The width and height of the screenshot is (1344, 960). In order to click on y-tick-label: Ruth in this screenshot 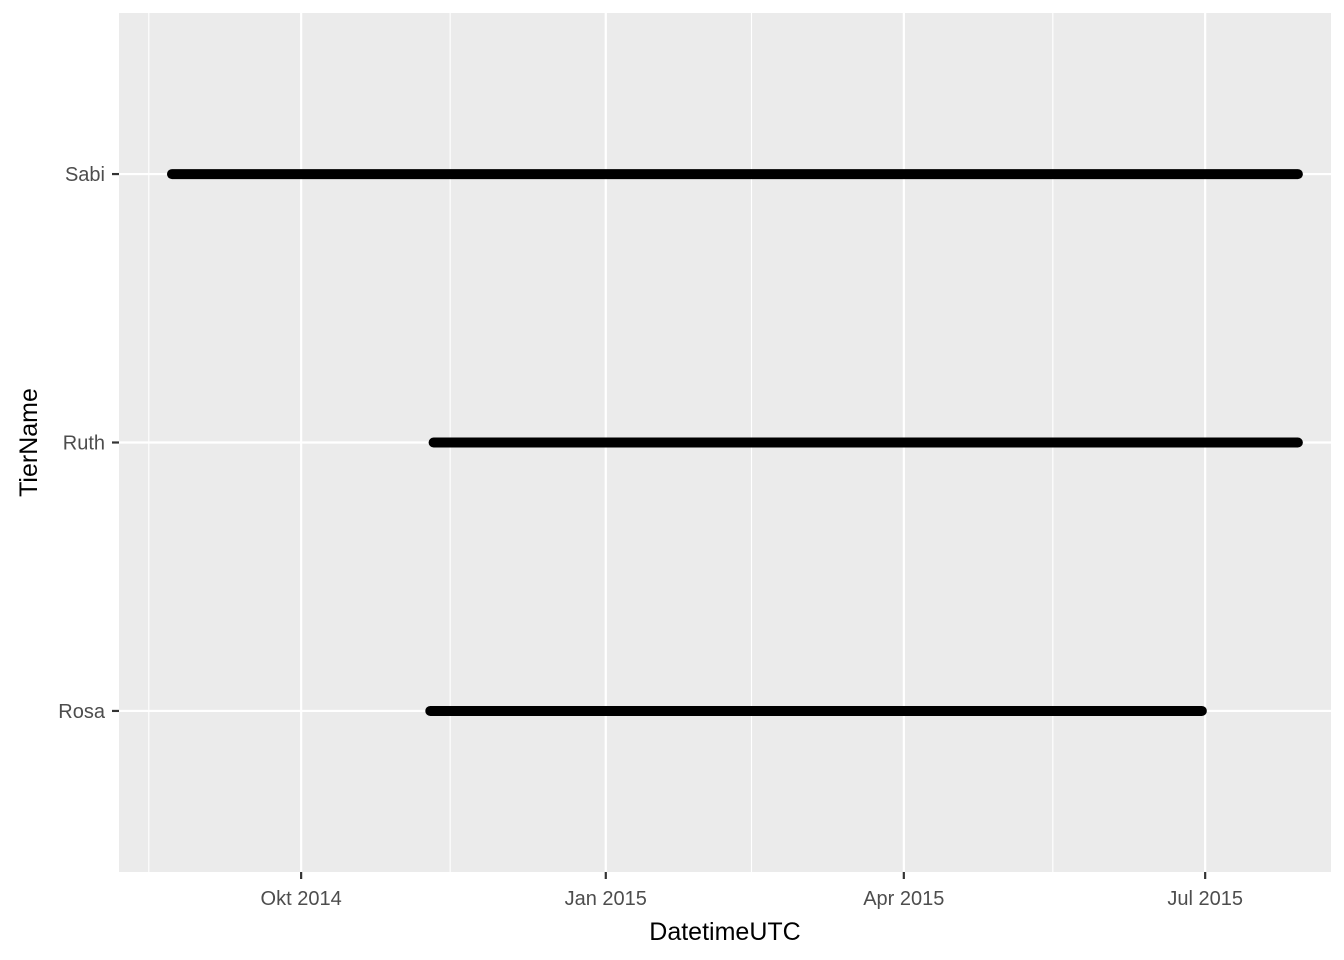, I will do `click(84, 444)`.